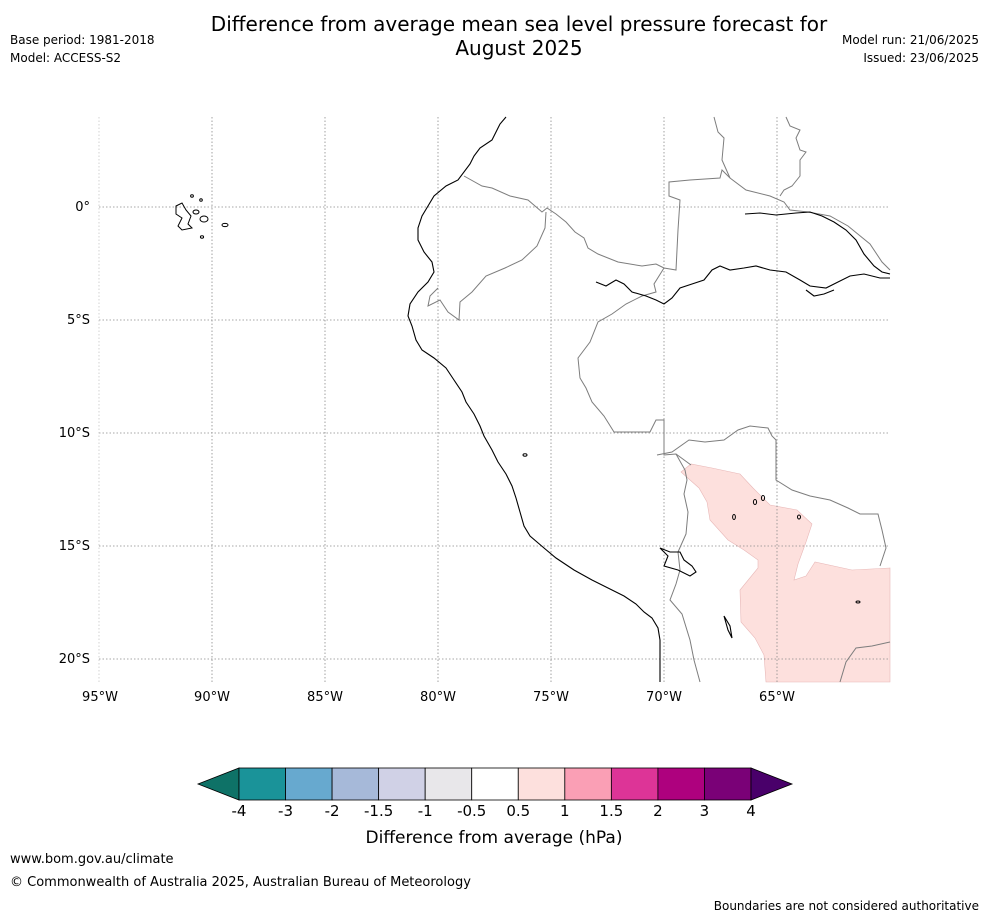 The width and height of the screenshot is (988, 919). Describe the element at coordinates (82, 40) in the screenshot. I see `base-period-text: Base period: 1981-2018` at that location.